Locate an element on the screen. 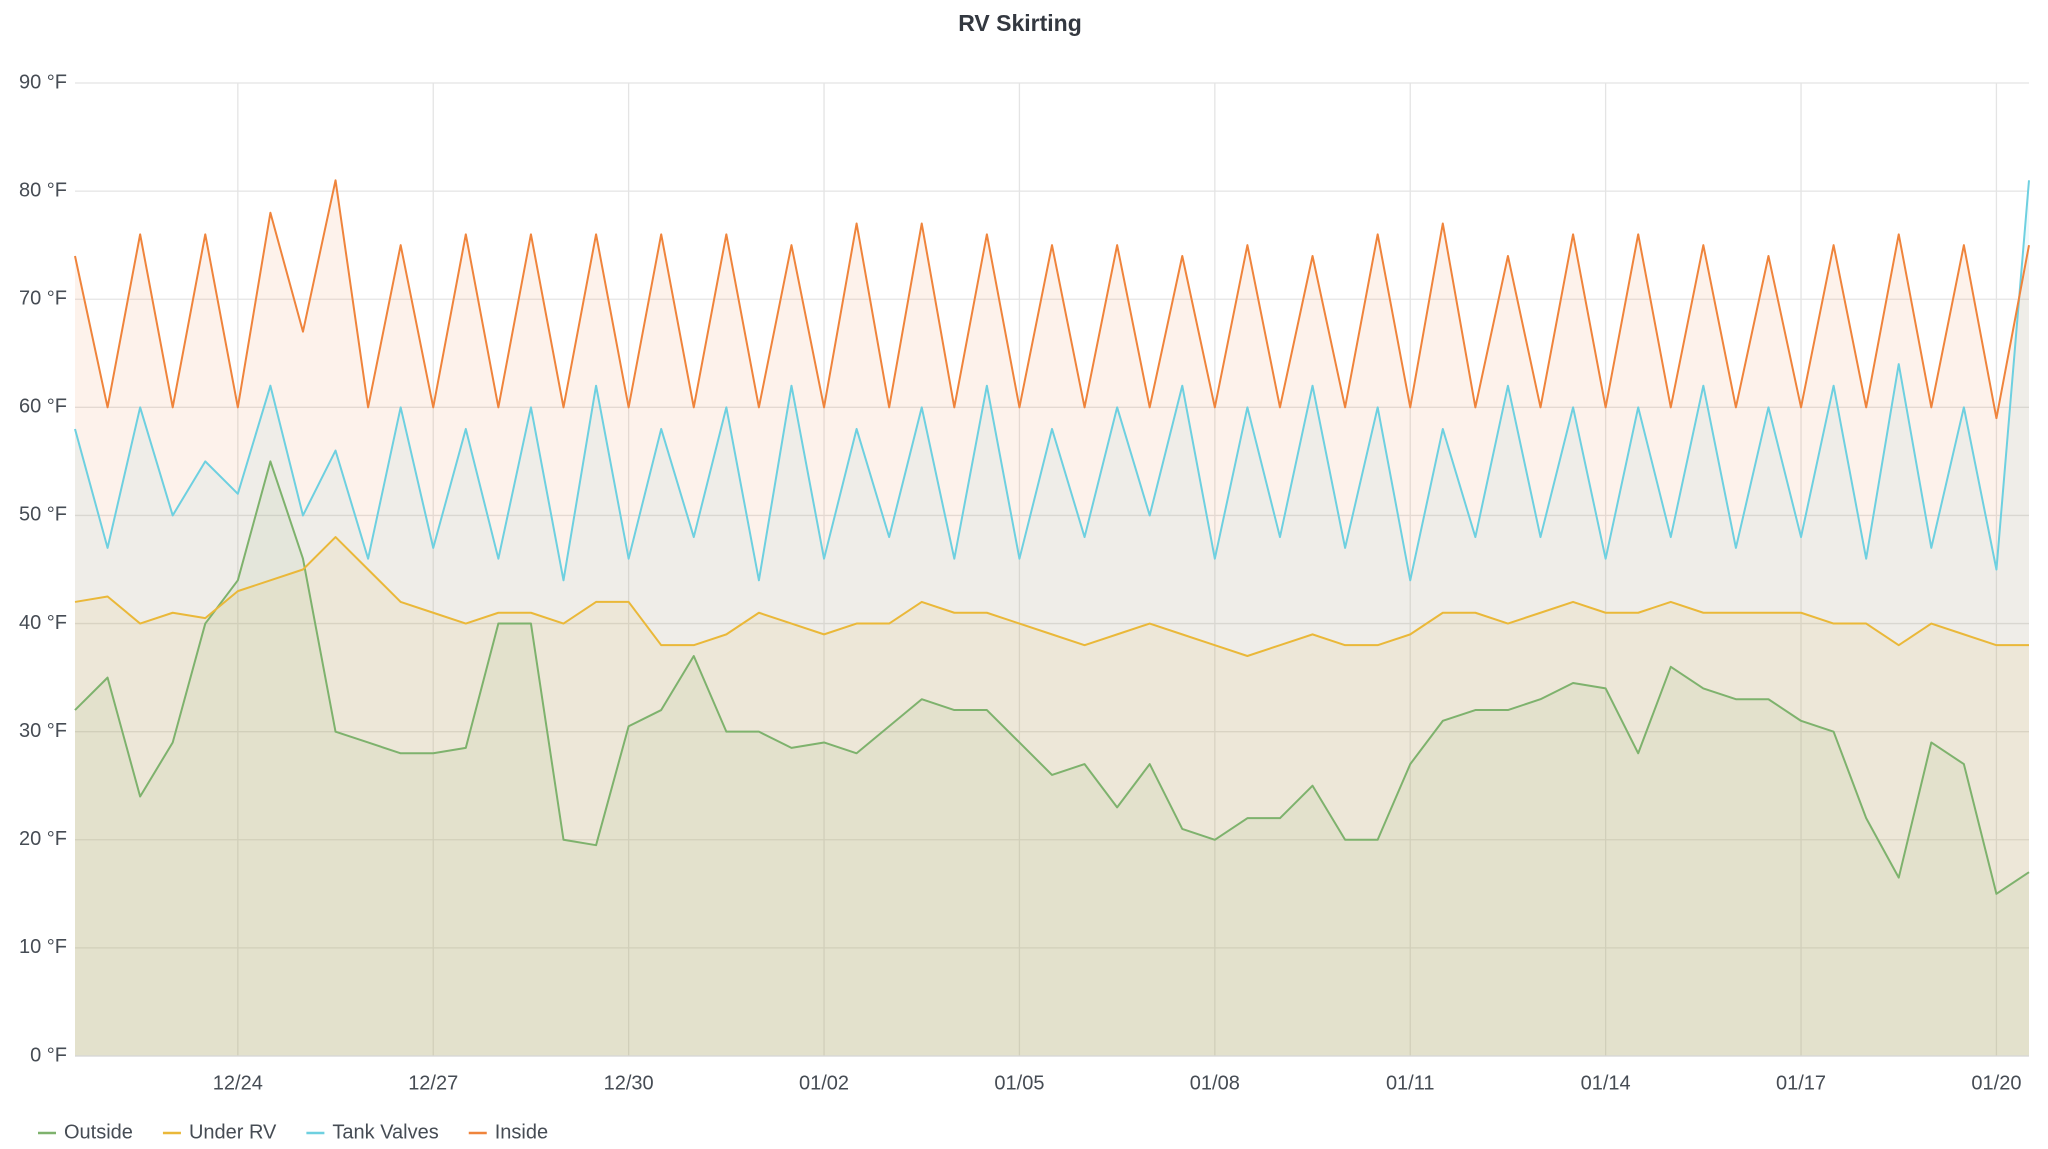 Image resolution: width=2048 pixels, height=1149 pixels. y-tick-label: 60 °F is located at coordinates (43, 407).